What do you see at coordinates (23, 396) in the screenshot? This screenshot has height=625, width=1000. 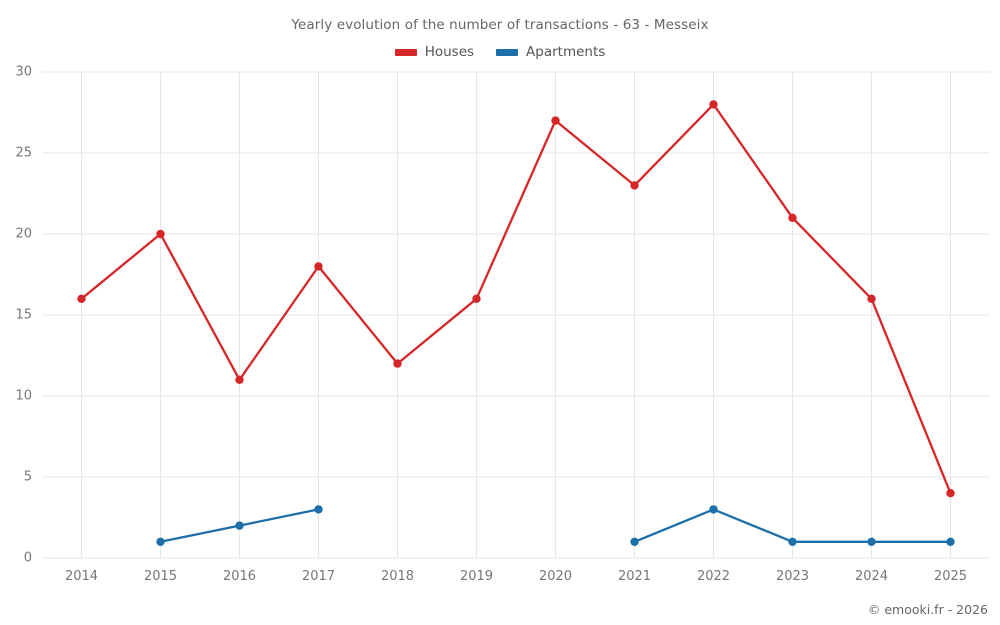 I see `y-axis-tick-label: 10` at bounding box center [23, 396].